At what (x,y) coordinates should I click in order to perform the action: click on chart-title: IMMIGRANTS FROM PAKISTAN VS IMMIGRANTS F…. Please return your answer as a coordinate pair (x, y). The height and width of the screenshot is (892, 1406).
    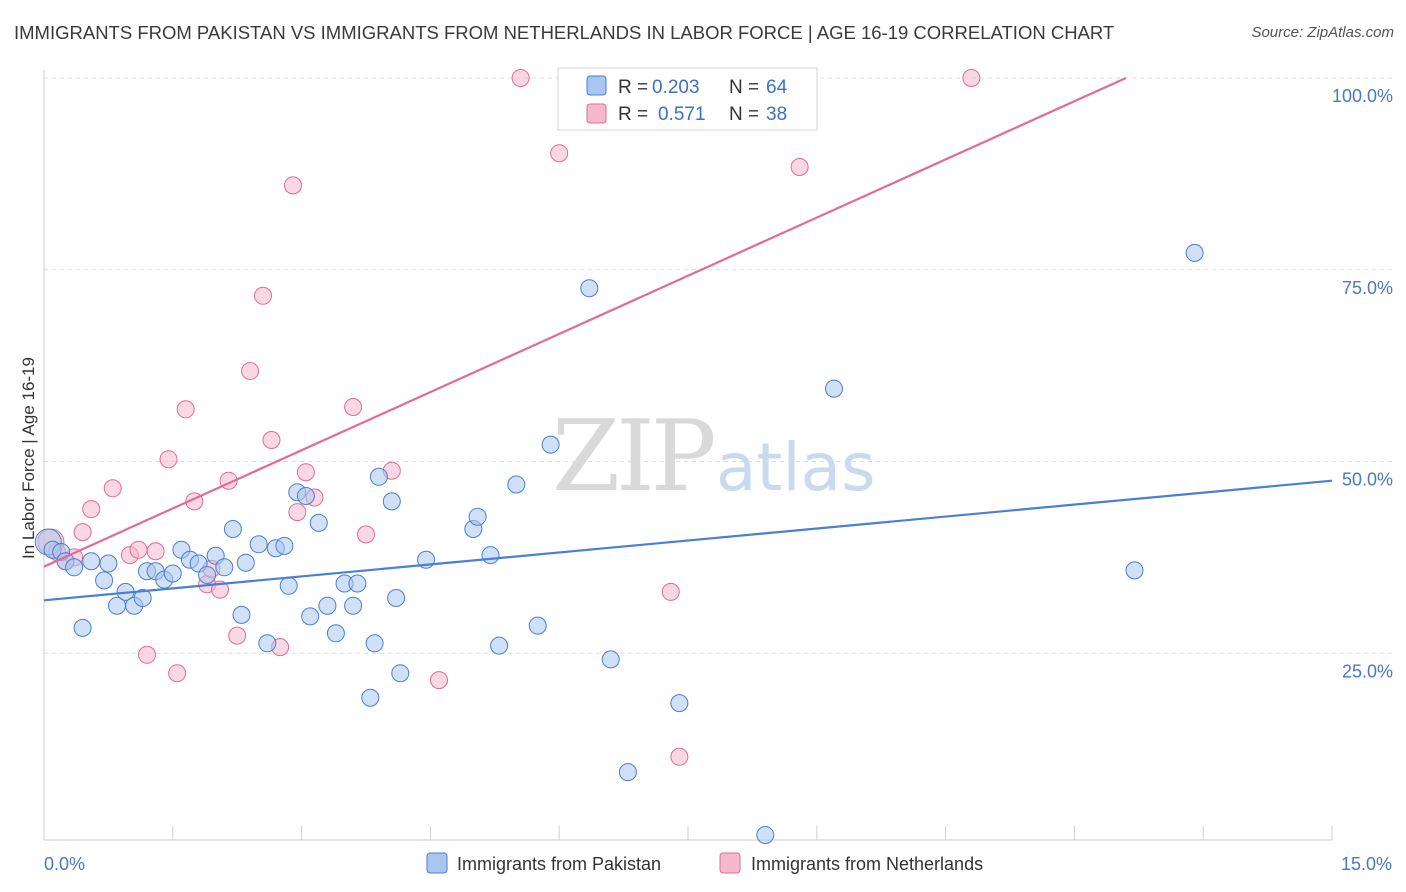
    Looking at the image, I should click on (564, 32).